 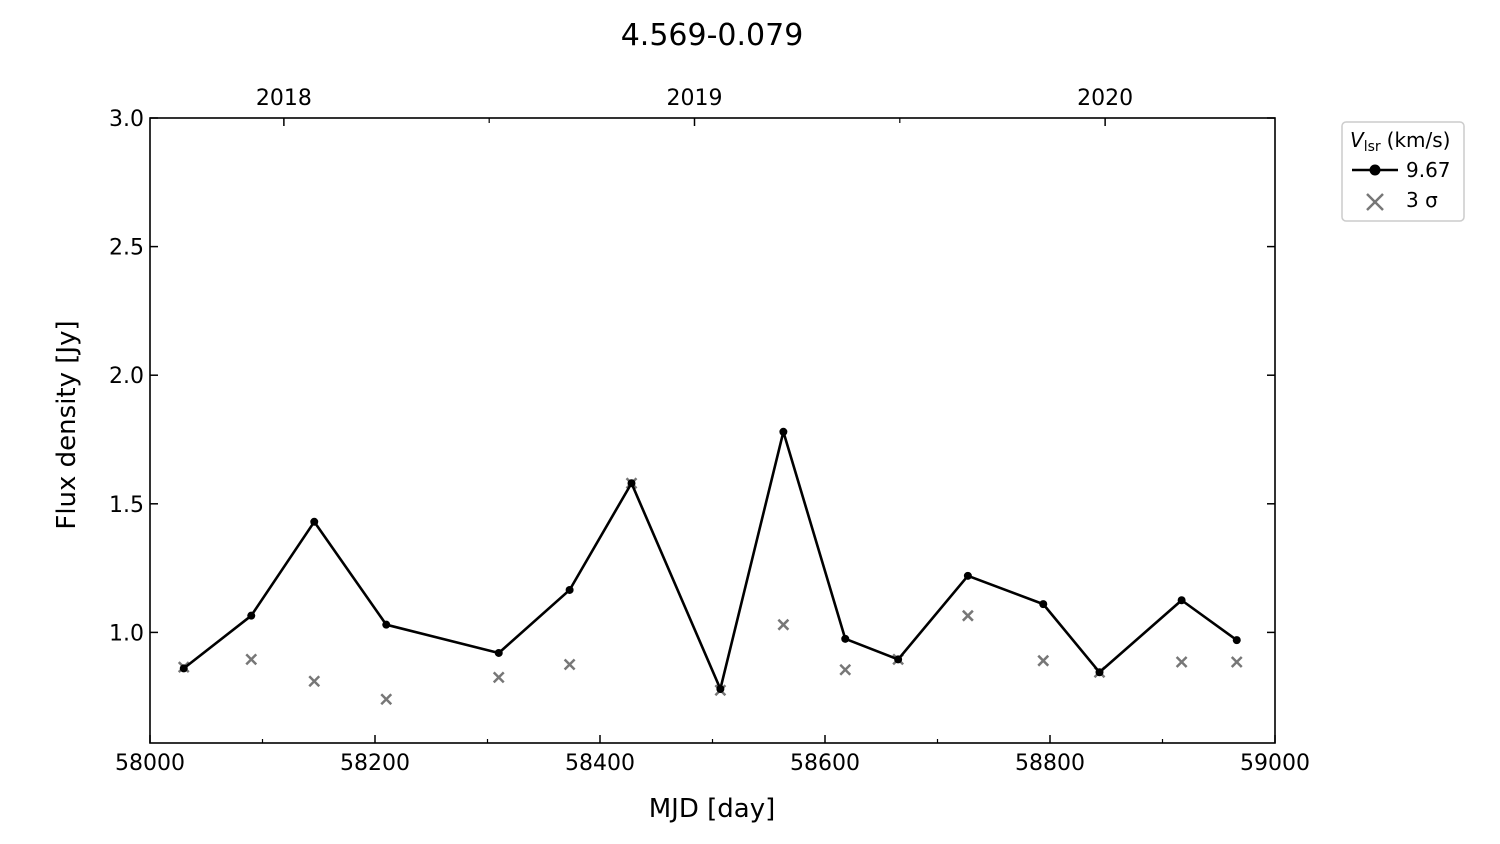 I want to click on top-axis-ticks: 2018 2019 2020, so click(x=694, y=106).